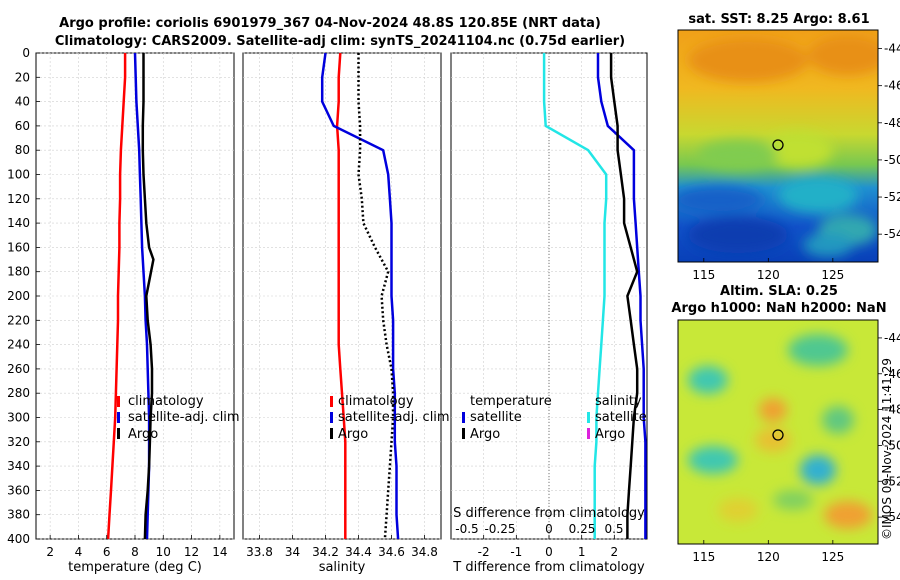 The width and height of the screenshot is (900, 580). Describe the element at coordinates (353, 434) in the screenshot. I see `sal-legend-argo: Argo` at that location.